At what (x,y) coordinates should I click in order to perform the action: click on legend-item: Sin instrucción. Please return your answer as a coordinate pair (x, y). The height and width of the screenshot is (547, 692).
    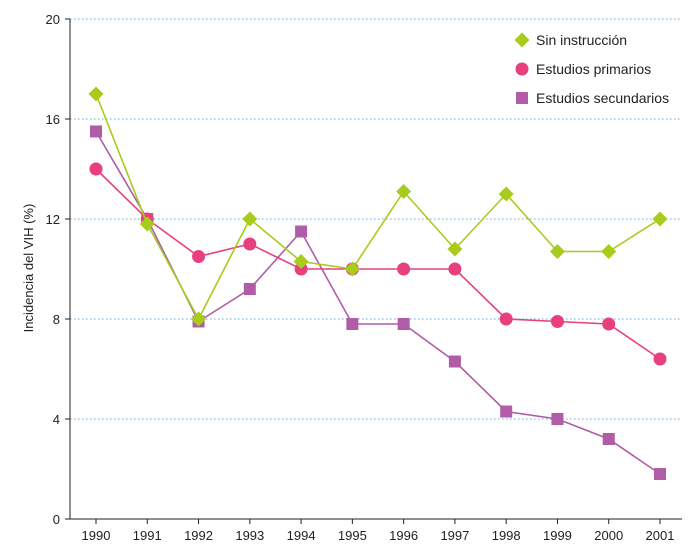
    Looking at the image, I should click on (570, 40).